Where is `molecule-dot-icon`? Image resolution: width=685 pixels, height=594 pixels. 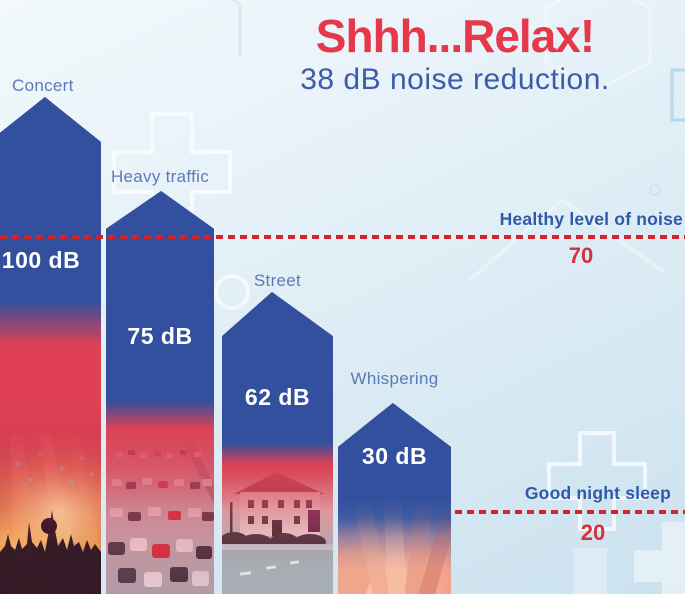 molecule-dot-icon is located at coordinates (655, 190).